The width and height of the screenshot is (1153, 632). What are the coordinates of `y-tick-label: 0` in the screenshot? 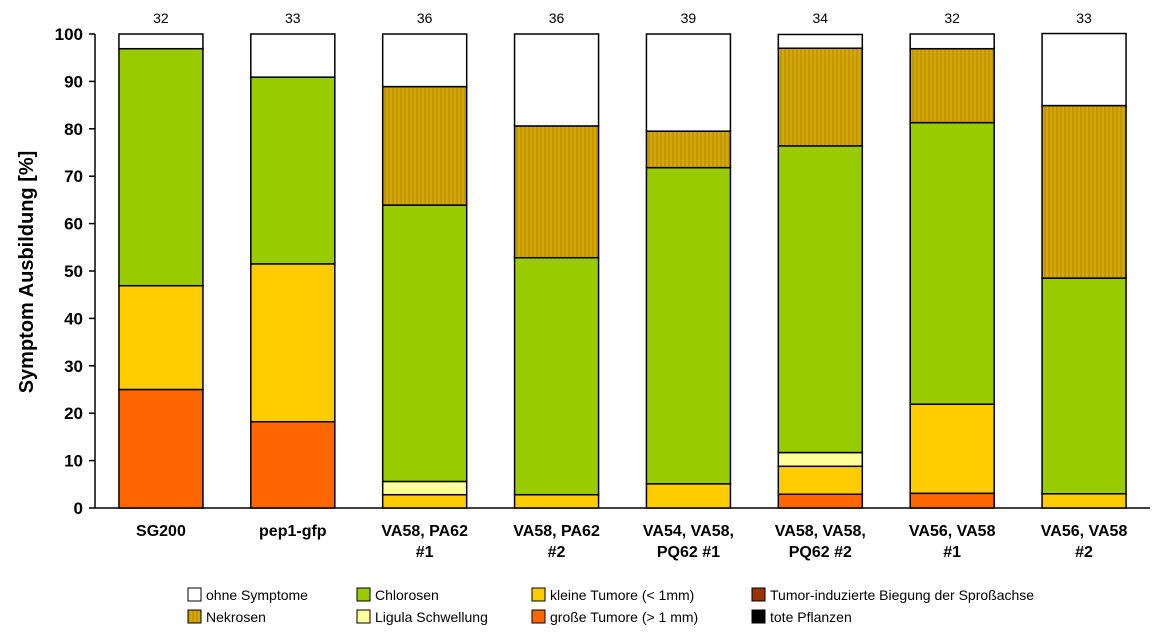 It's located at (78, 508).